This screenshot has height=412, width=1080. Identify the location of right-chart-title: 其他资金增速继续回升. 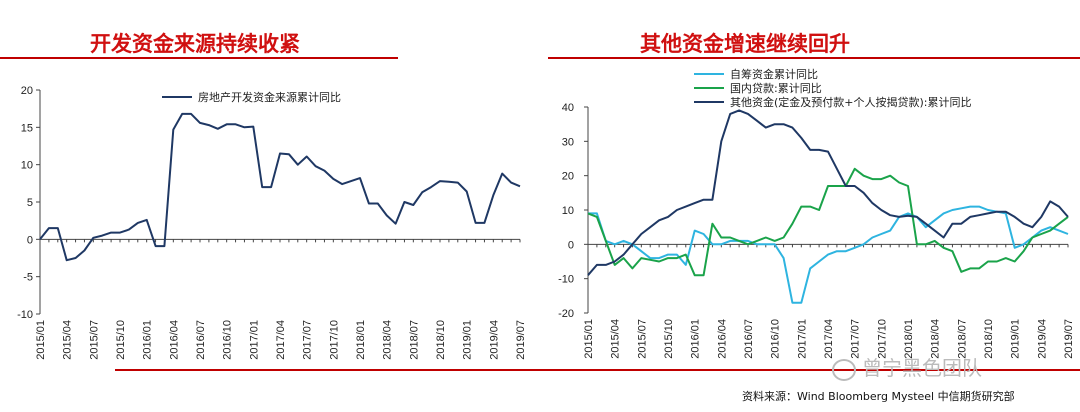
(745, 44).